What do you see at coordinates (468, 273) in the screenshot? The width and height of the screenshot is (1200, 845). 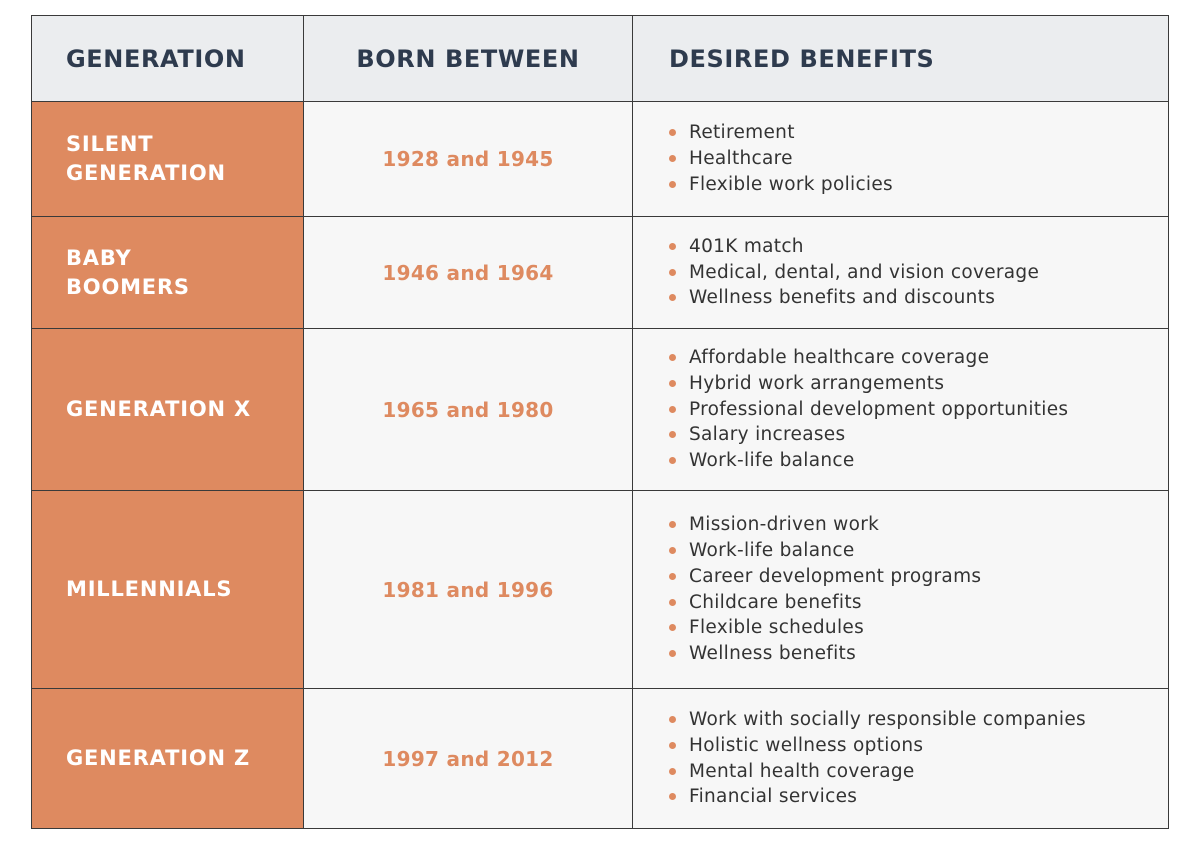 I see `born-between-cell: 1946 and 1964` at bounding box center [468, 273].